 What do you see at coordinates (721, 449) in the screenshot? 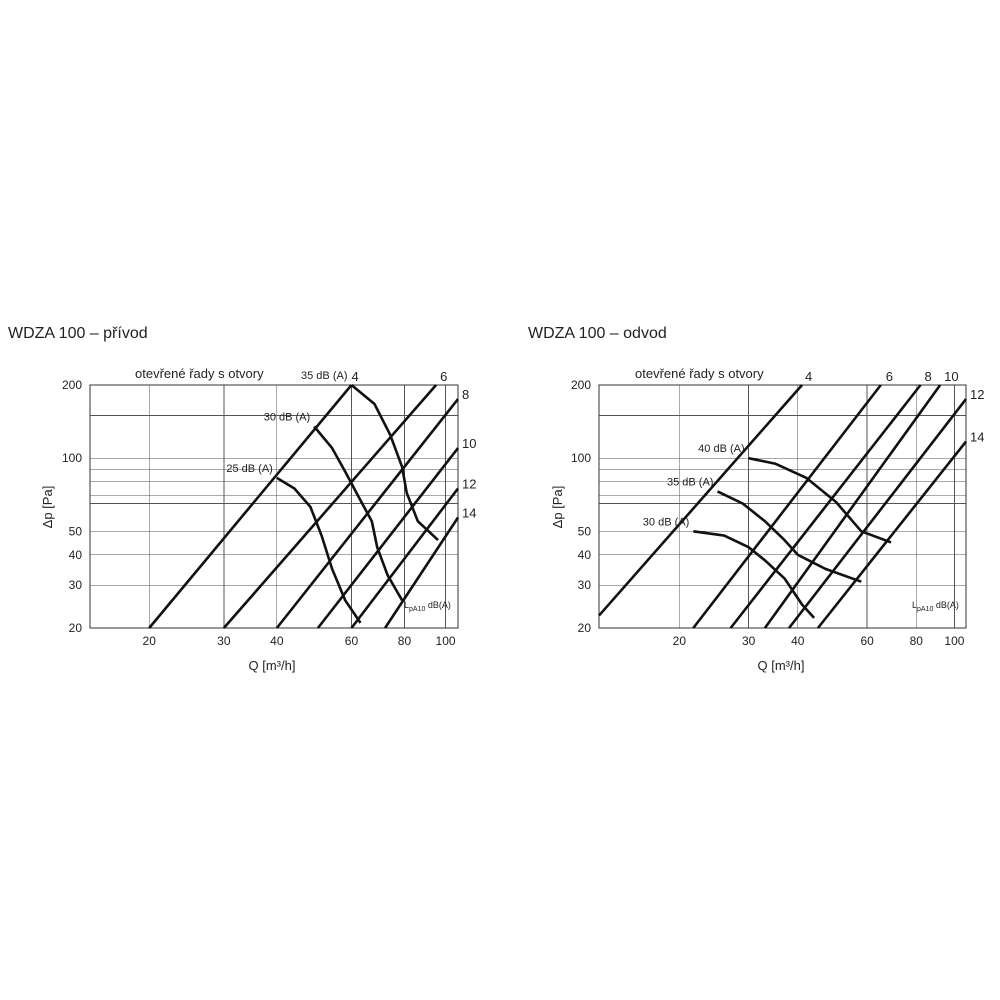
I see `noise-curve-label: 40 dB (A)` at bounding box center [721, 449].